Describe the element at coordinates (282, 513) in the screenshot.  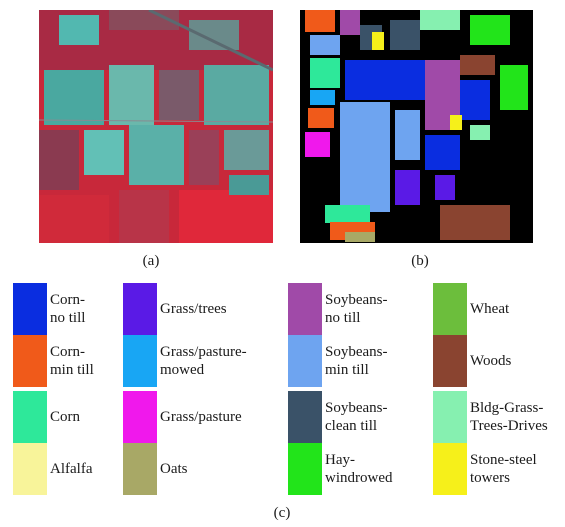
I see `caption-c: (c)` at that location.